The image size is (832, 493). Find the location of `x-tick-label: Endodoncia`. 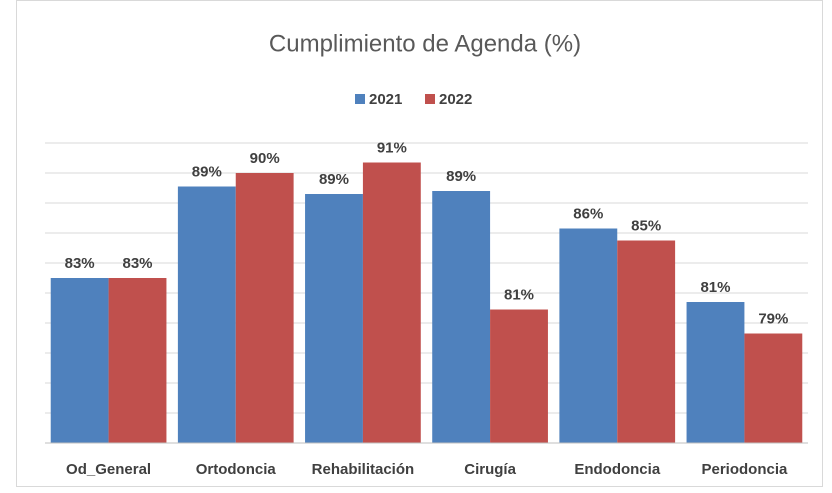

x-tick-label: Endodoncia is located at coordinates (617, 469).